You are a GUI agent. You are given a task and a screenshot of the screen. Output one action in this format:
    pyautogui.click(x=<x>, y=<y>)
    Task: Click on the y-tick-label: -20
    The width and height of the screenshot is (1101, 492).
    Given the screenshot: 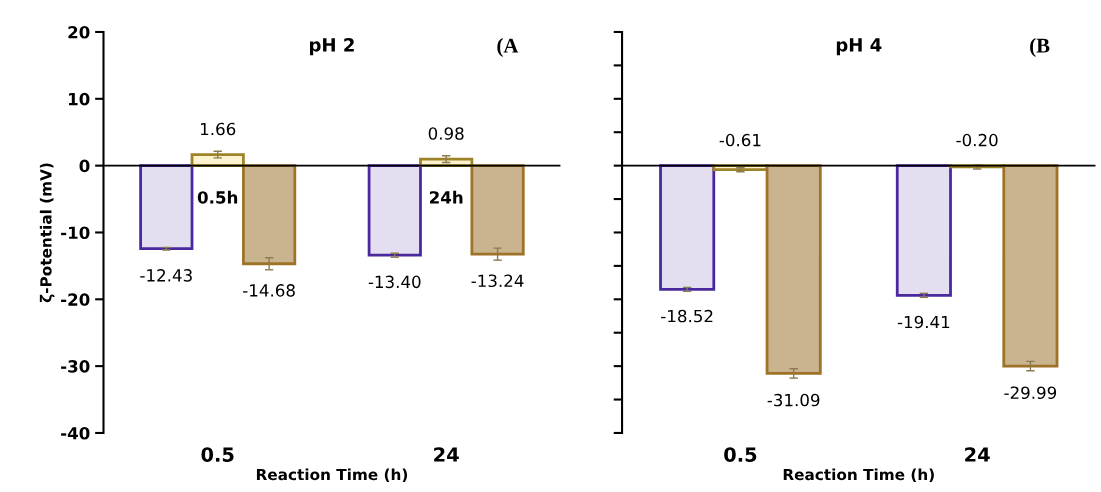 What is the action you would take?
    pyautogui.click(x=75, y=299)
    